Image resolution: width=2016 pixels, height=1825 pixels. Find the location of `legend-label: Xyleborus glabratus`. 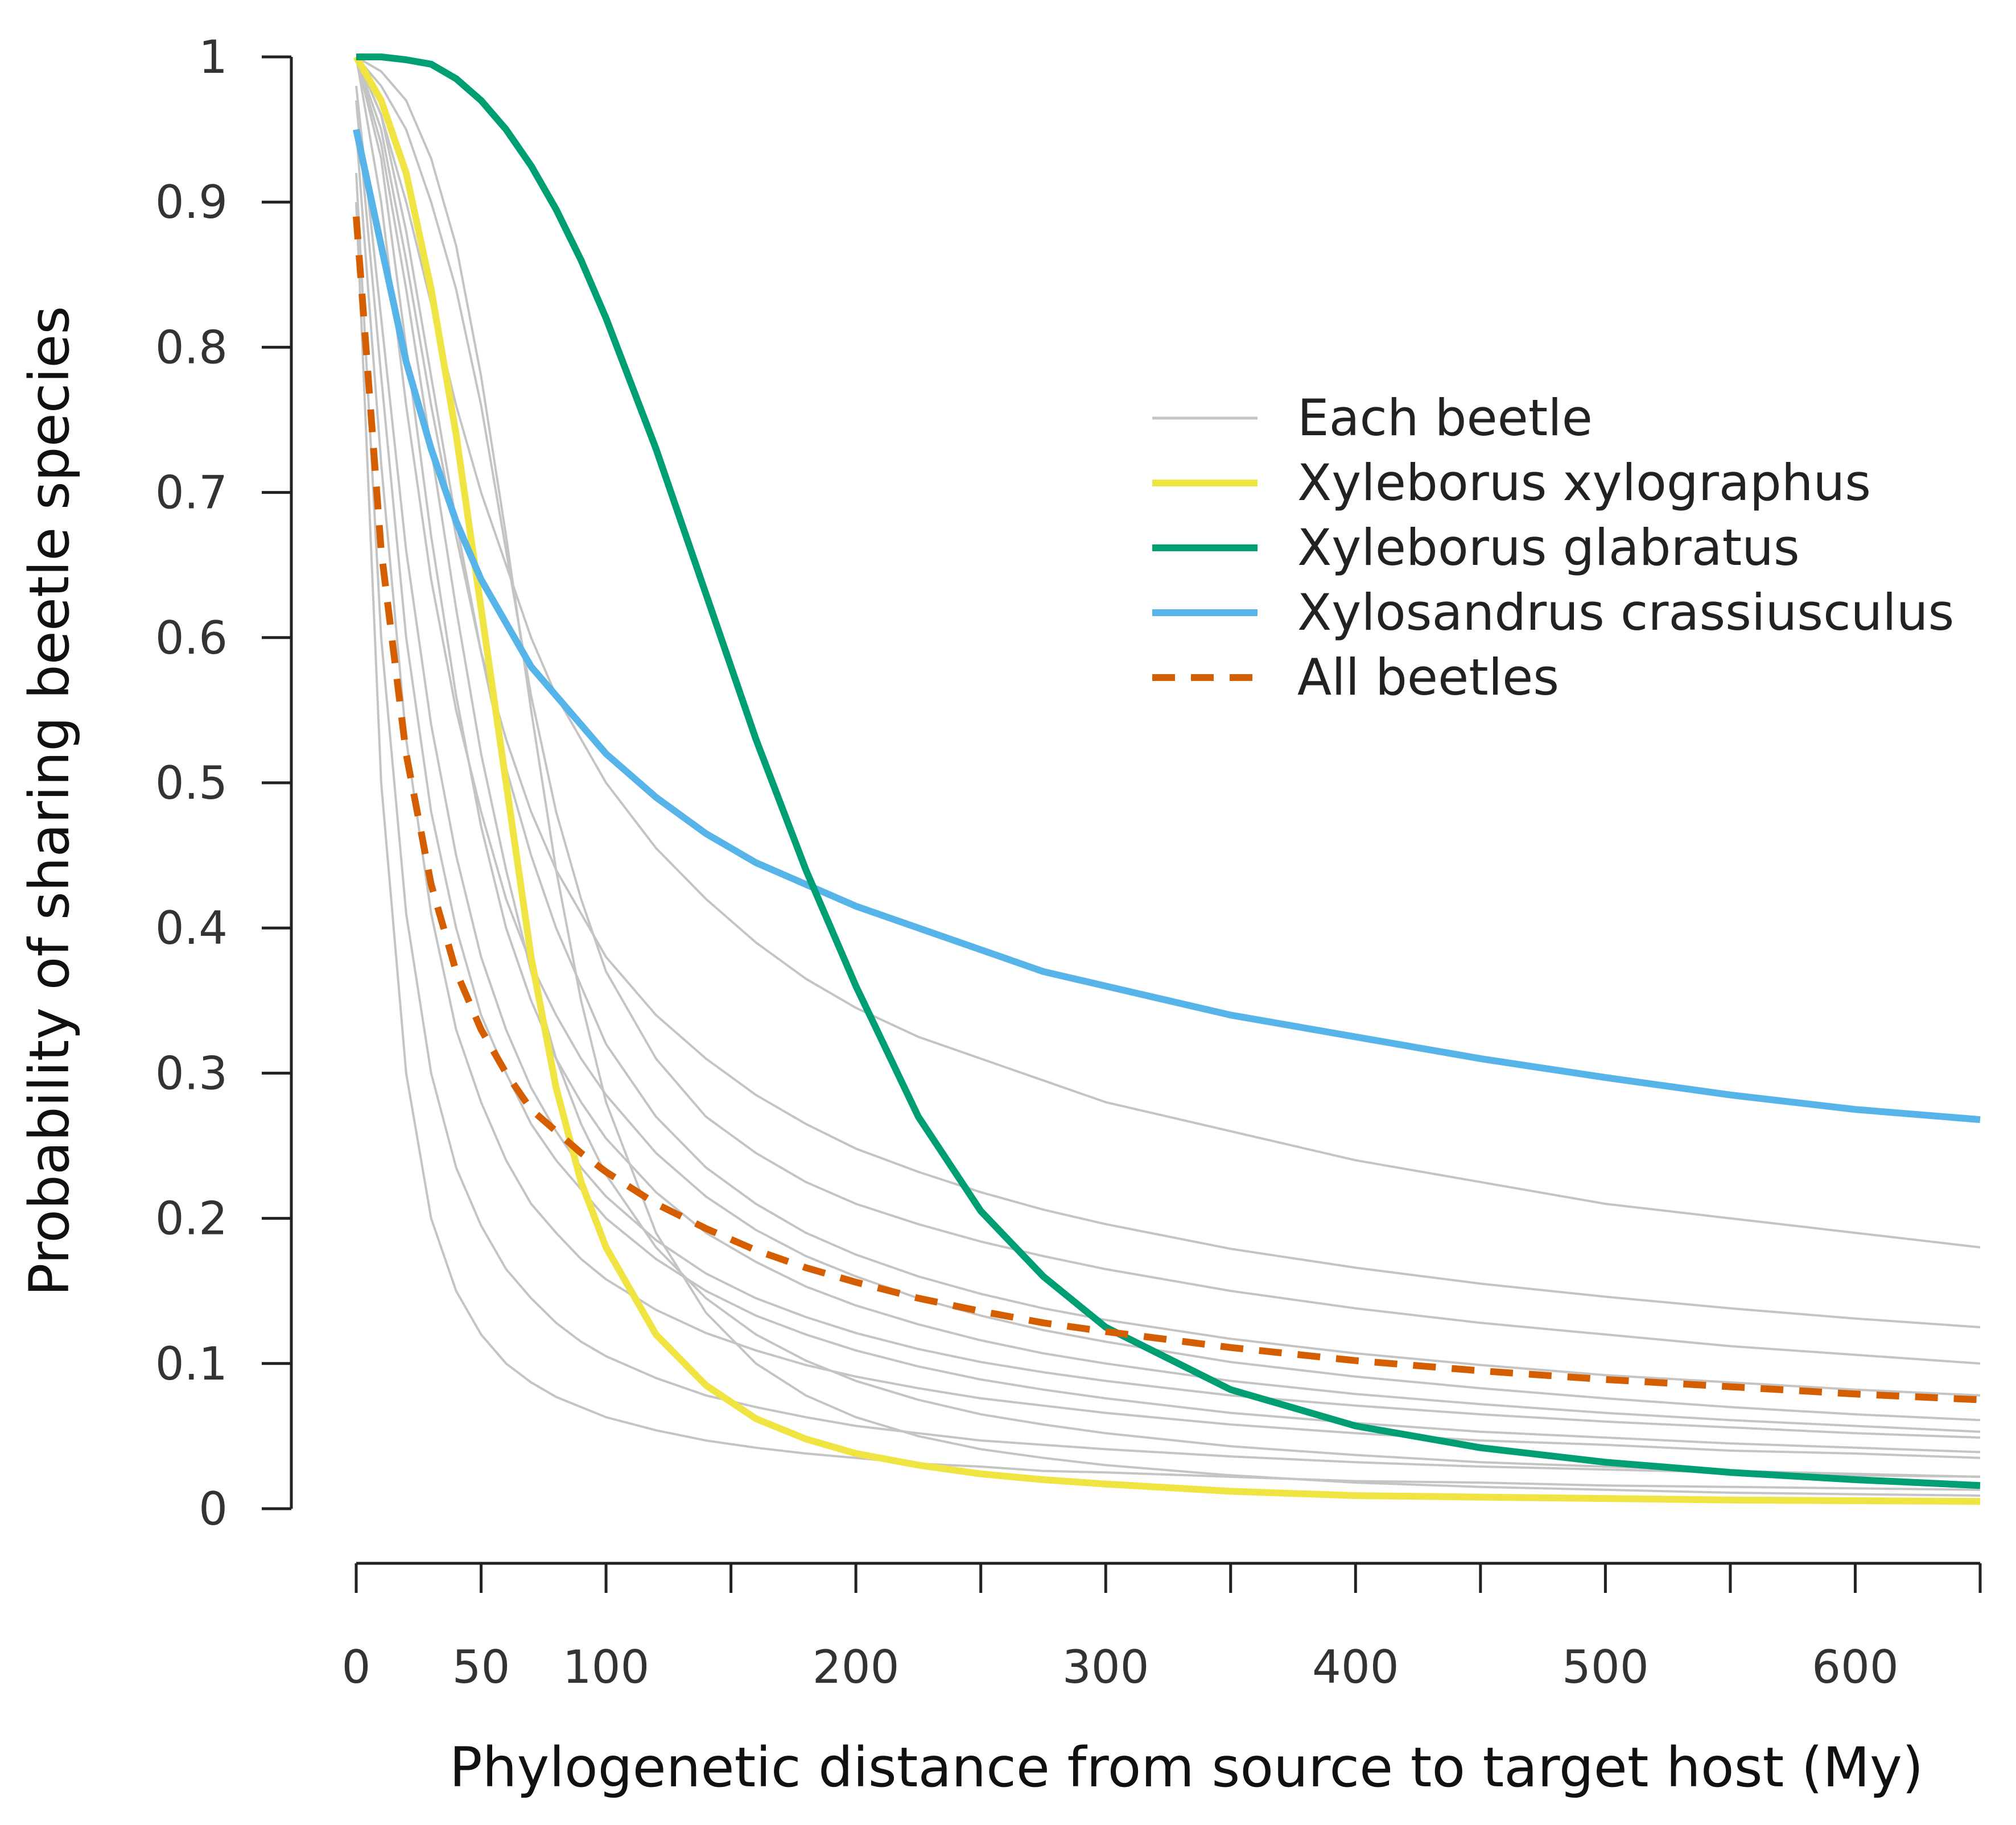

legend-label: Xyleborus glabratus is located at coordinates (1548, 547).